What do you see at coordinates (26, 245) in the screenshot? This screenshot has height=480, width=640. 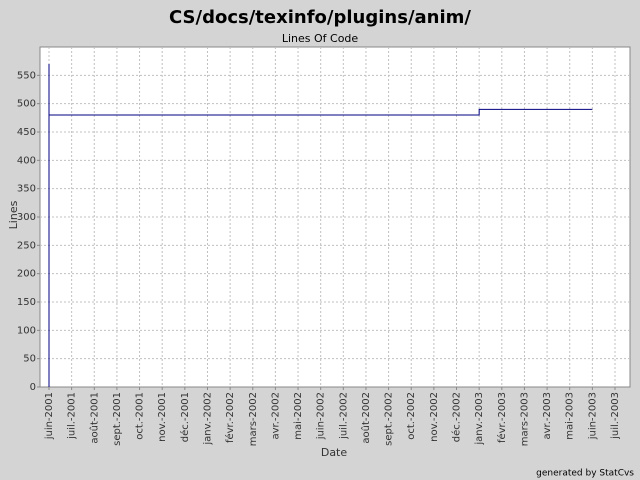 I see `y-tick-label: 250` at bounding box center [26, 245].